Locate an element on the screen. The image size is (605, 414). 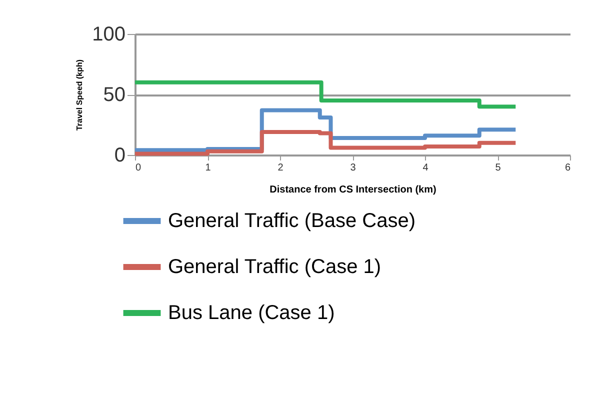
x-tick-label: 6 is located at coordinates (567, 168).